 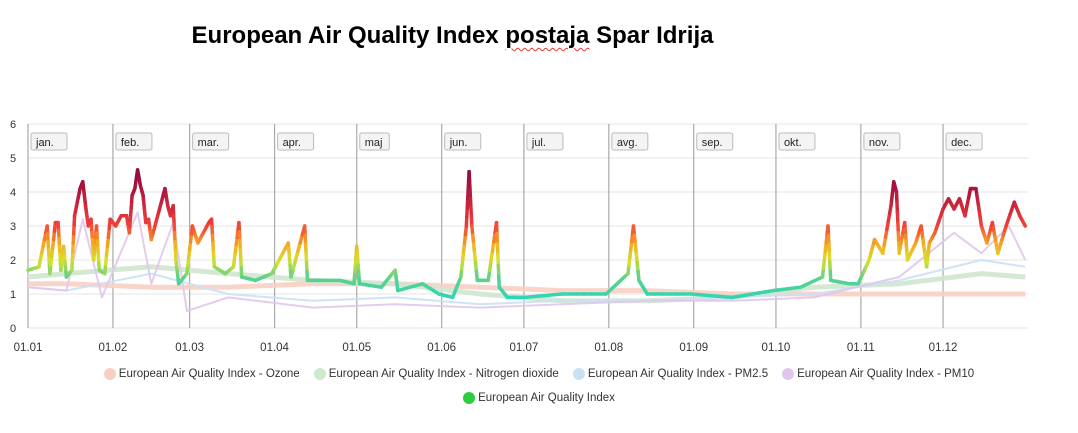 What do you see at coordinates (113, 348) in the screenshot?
I see `x-tick-label: 01.02` at bounding box center [113, 348].